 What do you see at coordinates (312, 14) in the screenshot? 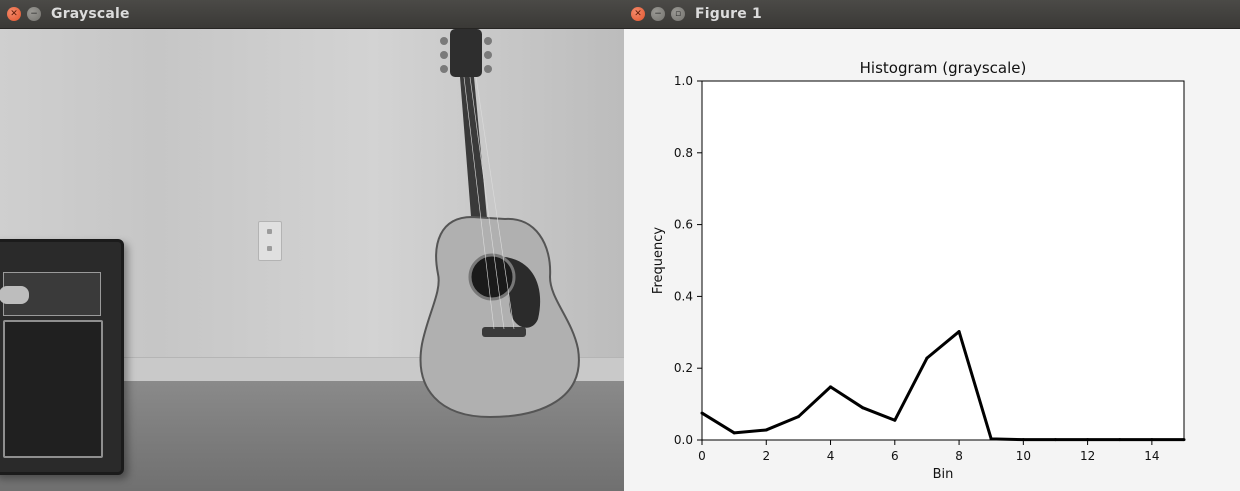
I see `grayscale-titlebar: ✕ − Grayscale` at bounding box center [312, 14].